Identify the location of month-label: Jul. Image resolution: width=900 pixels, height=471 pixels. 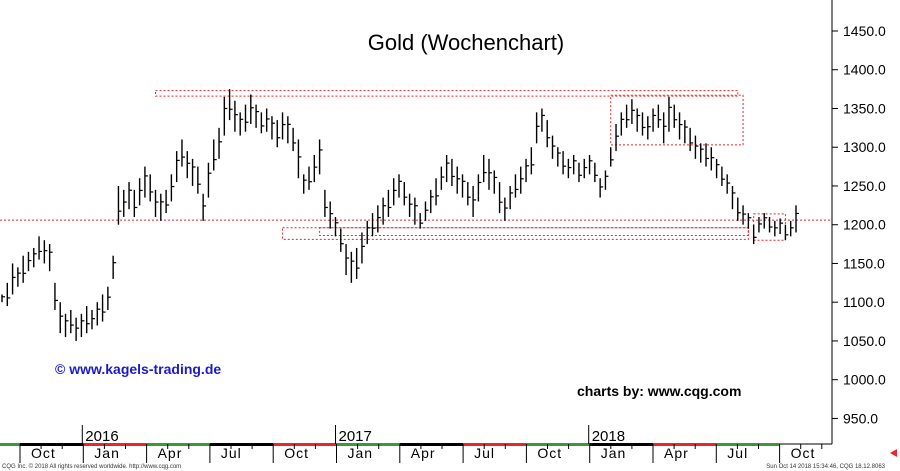
(737, 453).